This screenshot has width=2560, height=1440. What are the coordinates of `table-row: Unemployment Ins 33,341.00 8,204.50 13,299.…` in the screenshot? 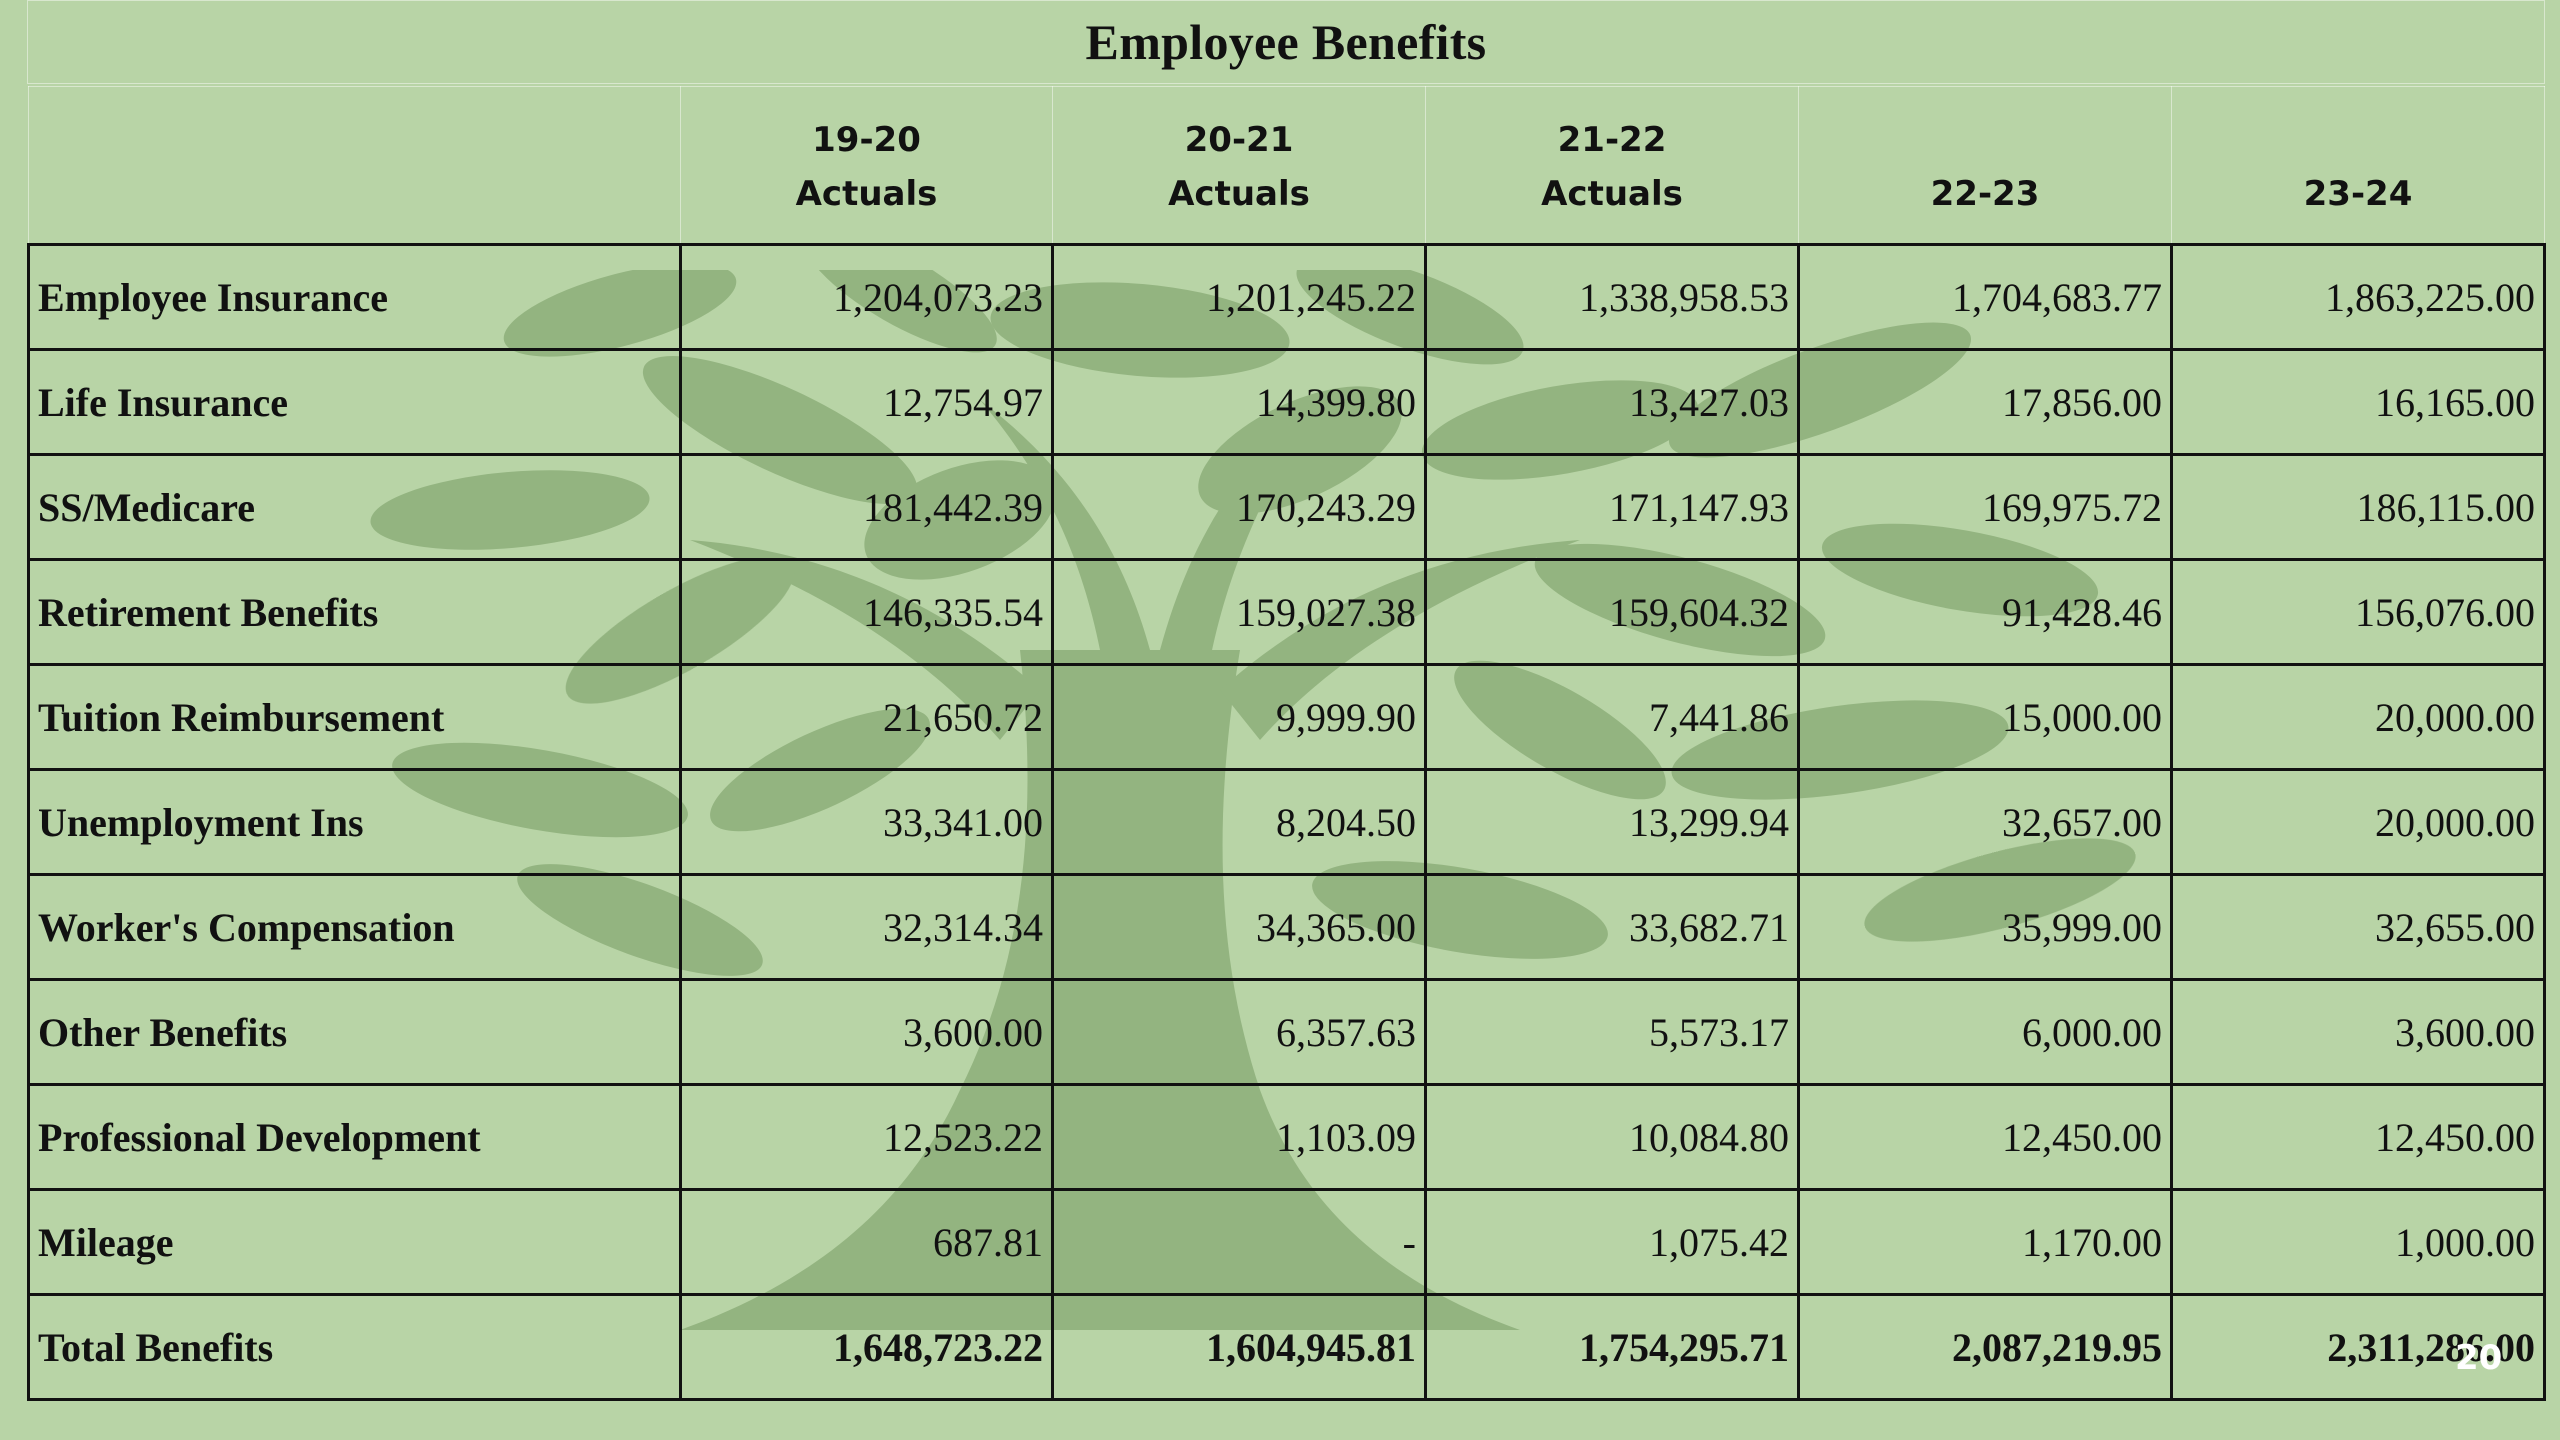 It's located at (1286, 822).